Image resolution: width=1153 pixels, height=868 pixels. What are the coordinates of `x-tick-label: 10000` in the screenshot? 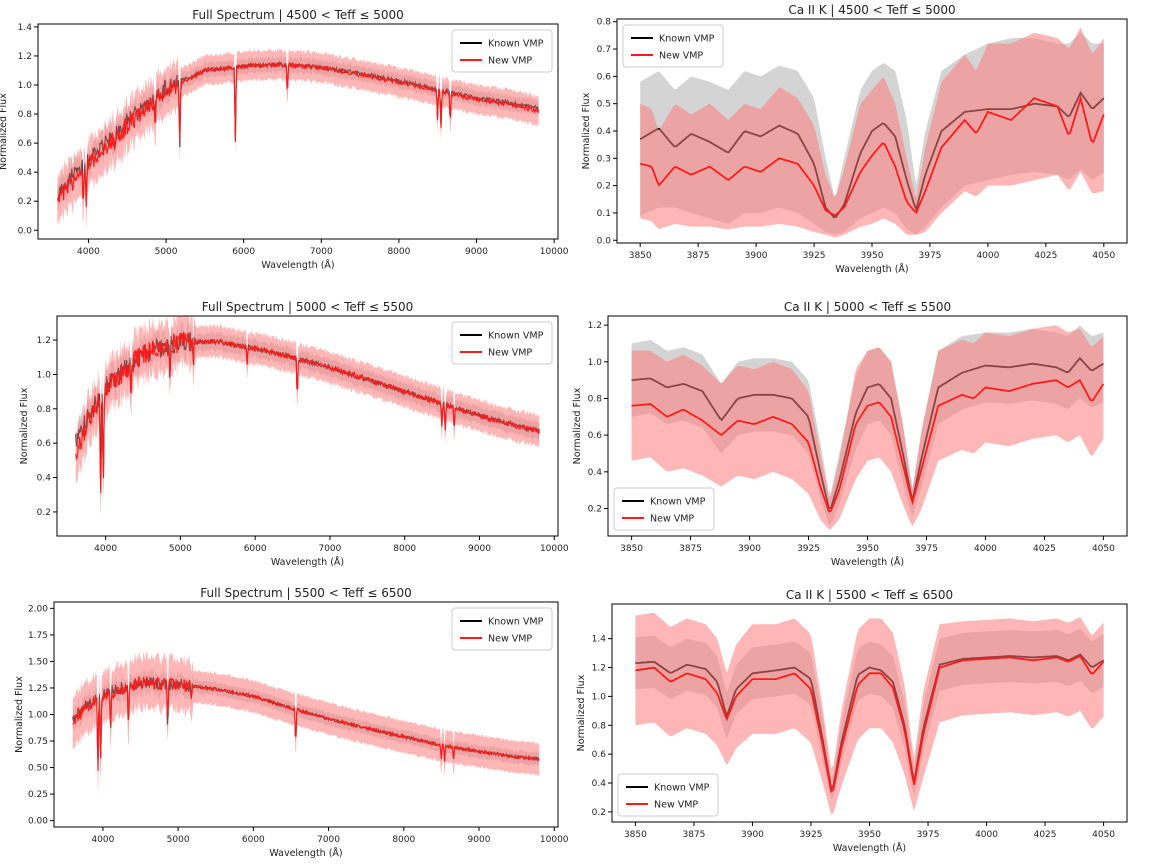 It's located at (554, 252).